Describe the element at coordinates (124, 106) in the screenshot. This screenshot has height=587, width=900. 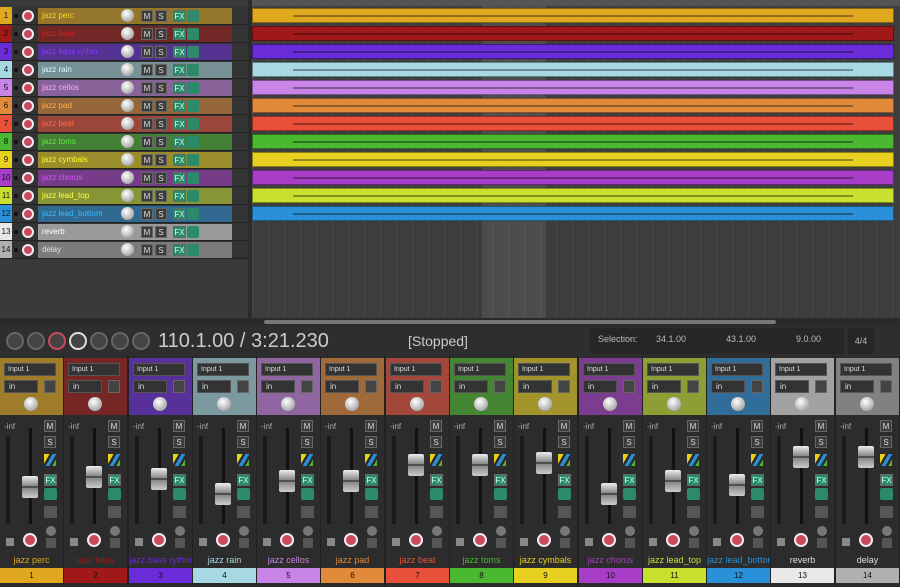
I see `track-row: 6 jazz pad M S FX` at that location.